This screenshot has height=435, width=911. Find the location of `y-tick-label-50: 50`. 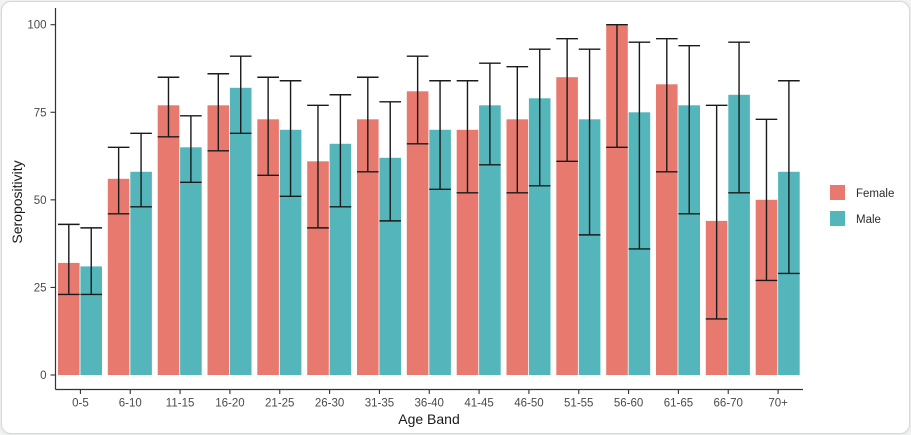

y-tick-label-50: 50 is located at coordinates (40, 201).